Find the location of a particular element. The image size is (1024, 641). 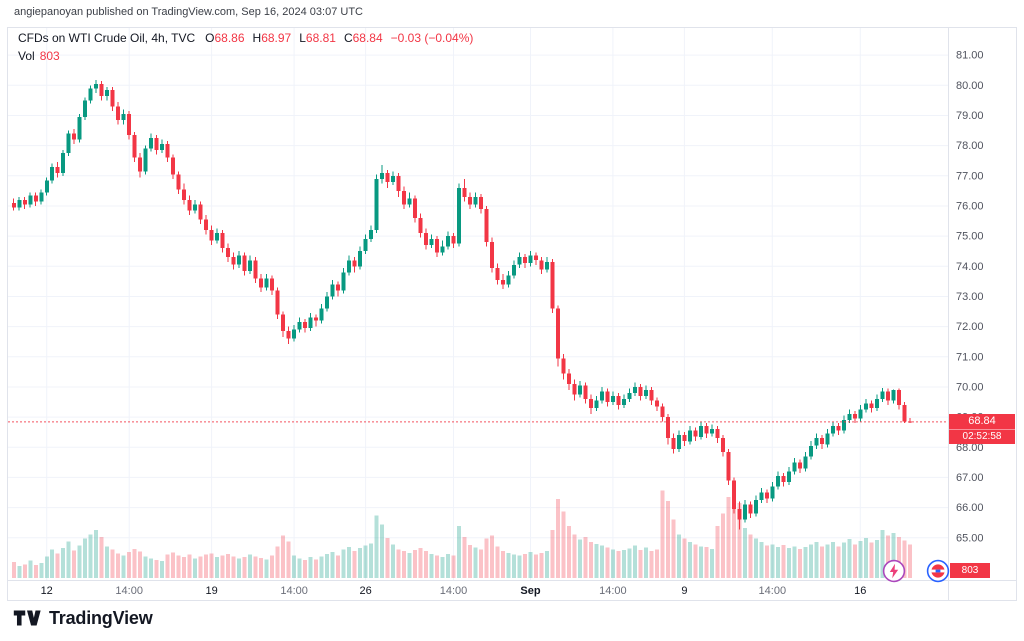

svg-text: Sep is located at coordinates (530, 591).